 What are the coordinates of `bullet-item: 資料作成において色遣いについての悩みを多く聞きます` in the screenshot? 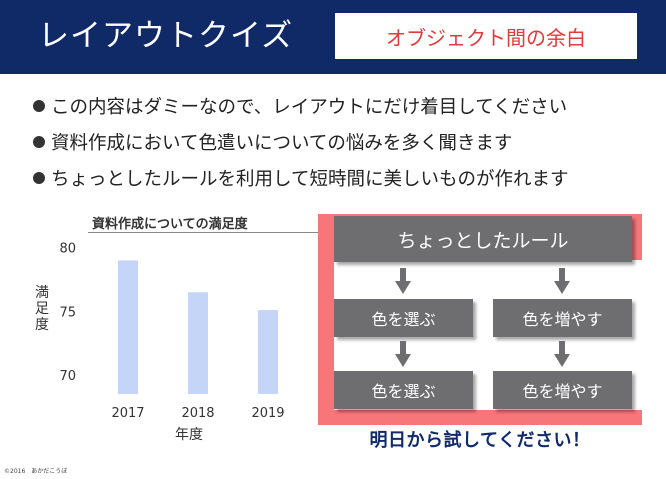 It's located at (343, 142).